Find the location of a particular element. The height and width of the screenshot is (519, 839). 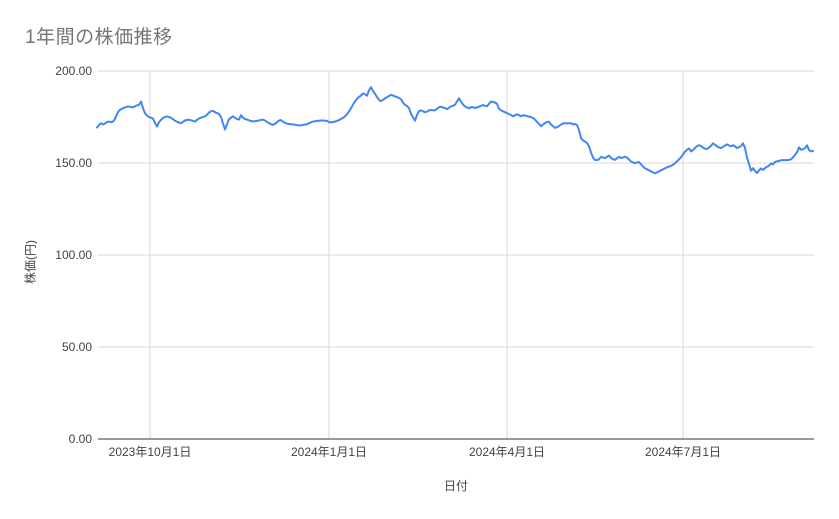

x-tick-label: 2023年10月1日 is located at coordinates (150, 452).